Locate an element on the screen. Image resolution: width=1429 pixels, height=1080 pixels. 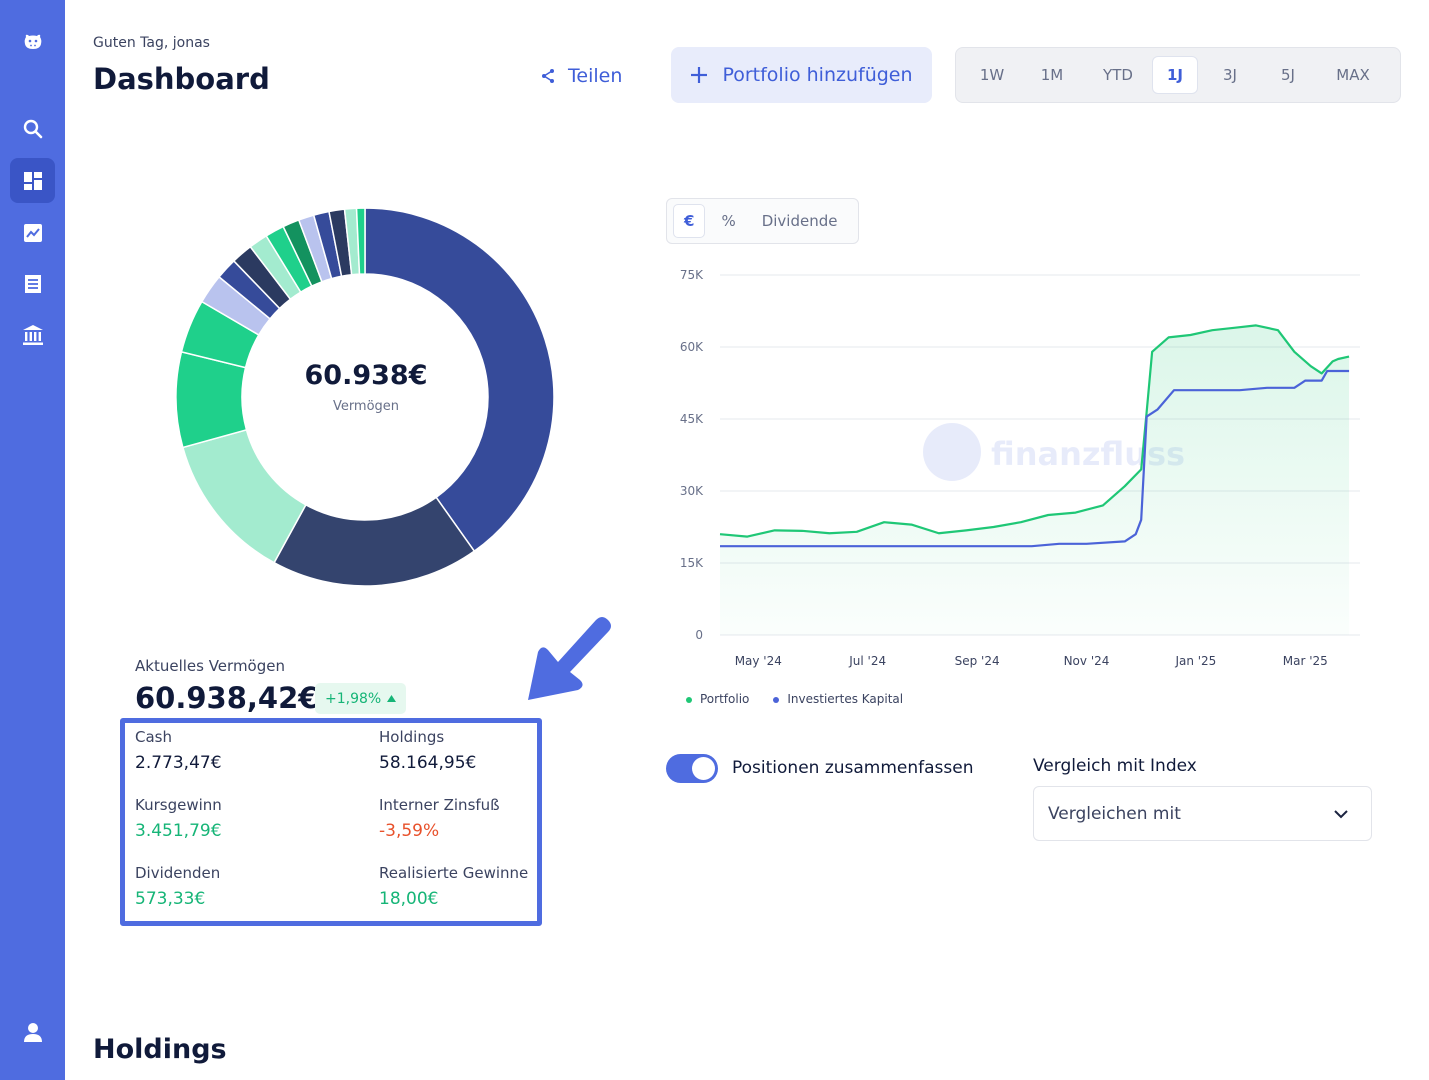
legend-invested-capital: Investiertes Kapital is located at coordinates (838, 699).